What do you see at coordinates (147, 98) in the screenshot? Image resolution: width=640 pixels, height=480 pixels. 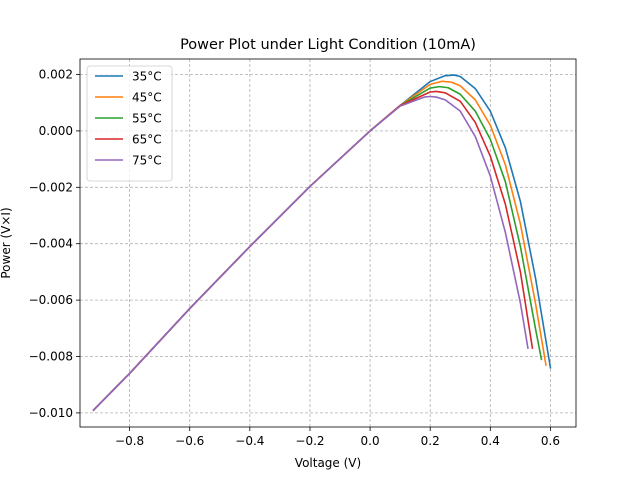 I see `legend-label: 45°C` at bounding box center [147, 98].